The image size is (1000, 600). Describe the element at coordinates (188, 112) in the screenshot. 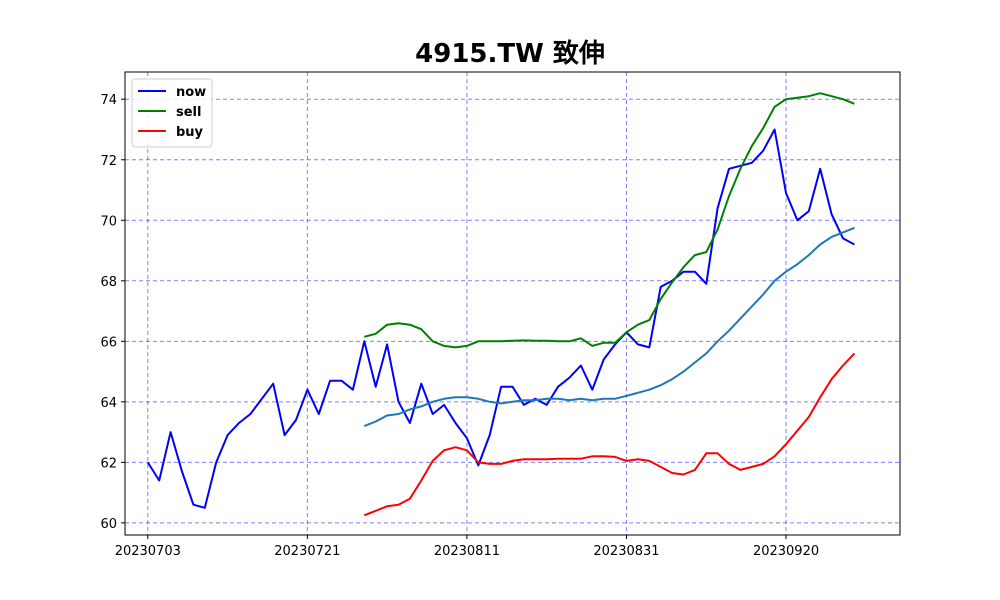

I see `legend-label-sell: sell` at that location.